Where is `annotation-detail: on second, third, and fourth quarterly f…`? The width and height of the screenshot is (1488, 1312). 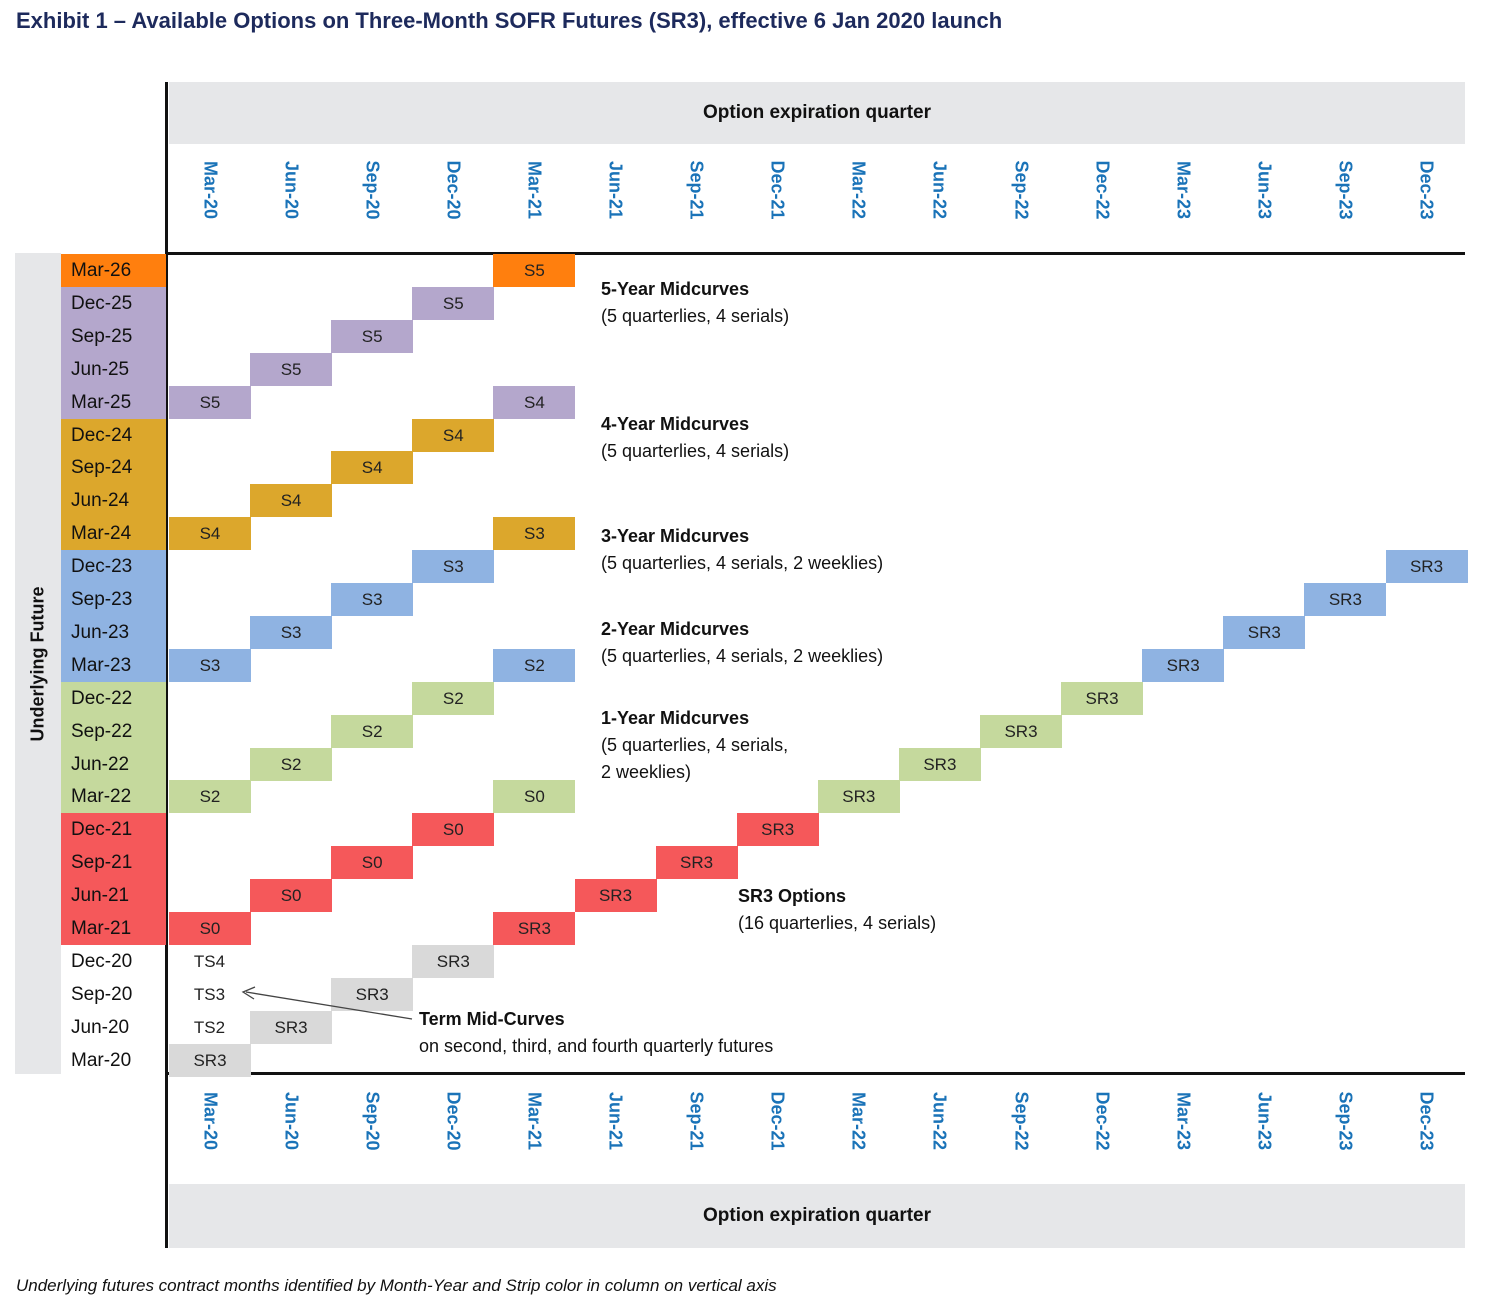 annotation-detail: on second, third, and fourth quarterly f… is located at coordinates (596, 1046).